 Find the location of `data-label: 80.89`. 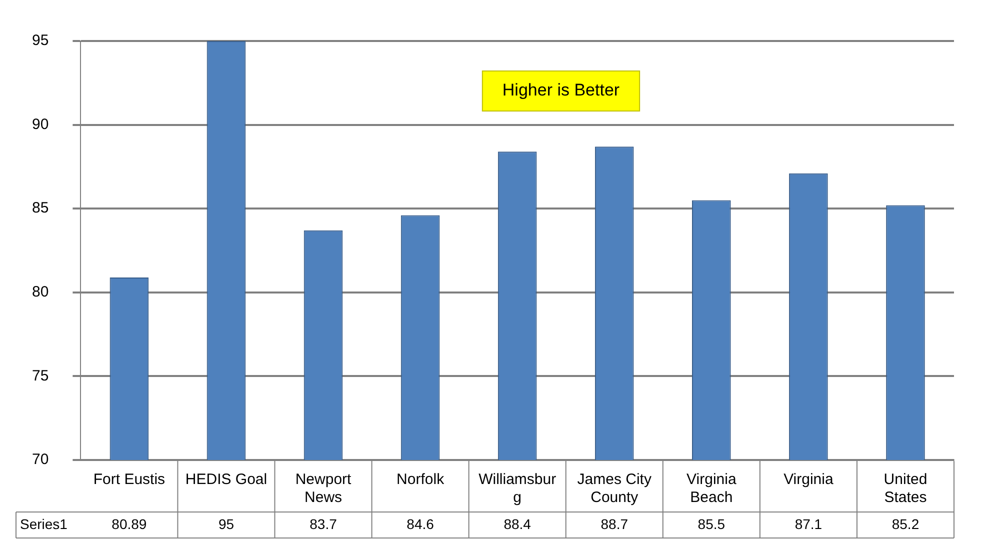

data-label: 80.89 is located at coordinates (129, 524).